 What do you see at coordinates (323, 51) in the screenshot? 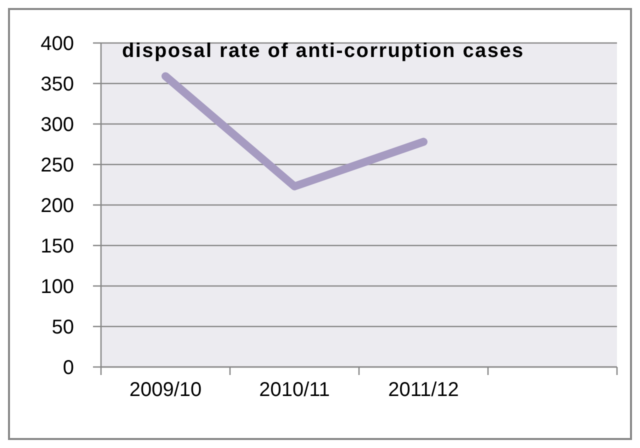
I see `chart-title: disposal rate of anti-corruption cases` at bounding box center [323, 51].